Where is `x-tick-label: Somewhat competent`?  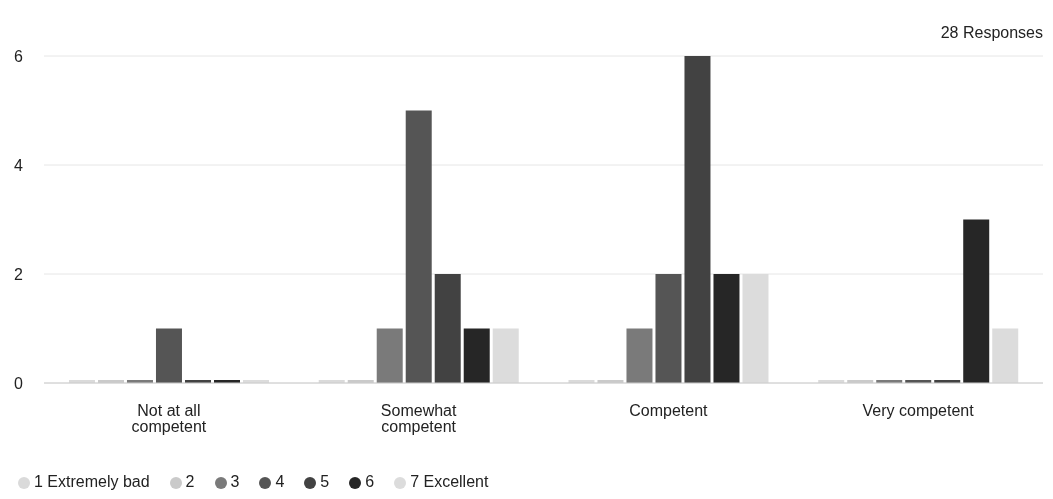 x-tick-label: Somewhat competent is located at coordinates (418, 419).